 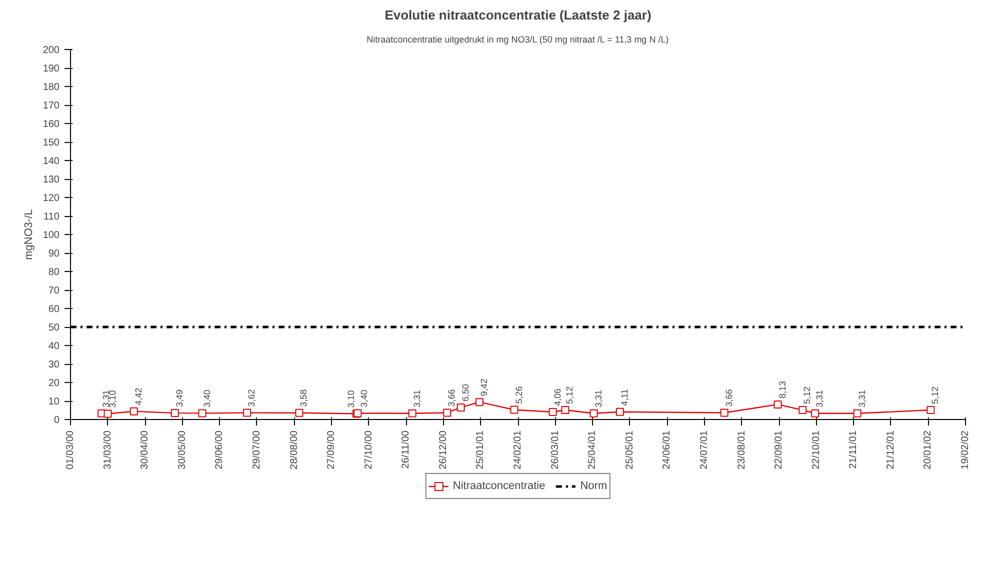 What do you see at coordinates (779, 450) in the screenshot?
I see `x-tick-label: 22/09/01` at bounding box center [779, 450].